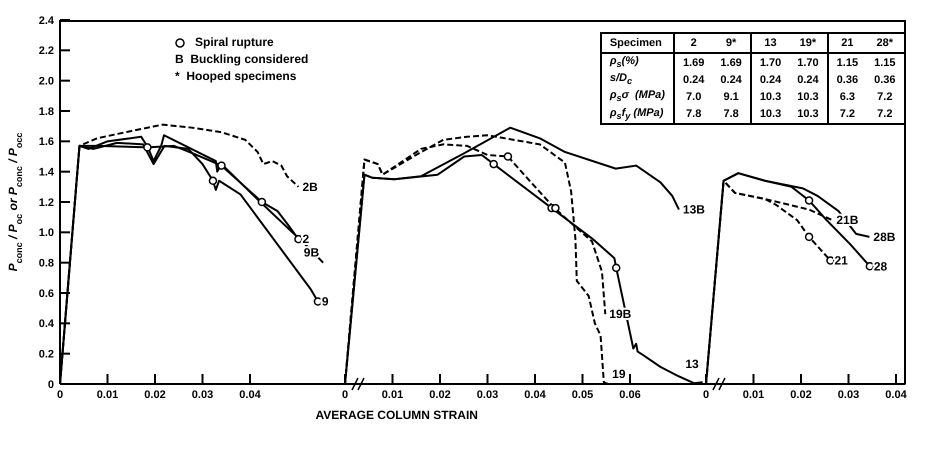 The image size is (926, 451). Describe the element at coordinates (46, 20) in the screenshot. I see `y-tick-label: 2.4` at that location.